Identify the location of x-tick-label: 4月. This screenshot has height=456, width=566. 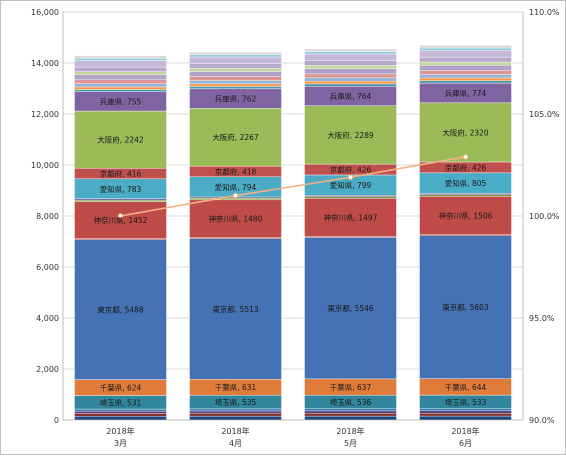
(235, 443).